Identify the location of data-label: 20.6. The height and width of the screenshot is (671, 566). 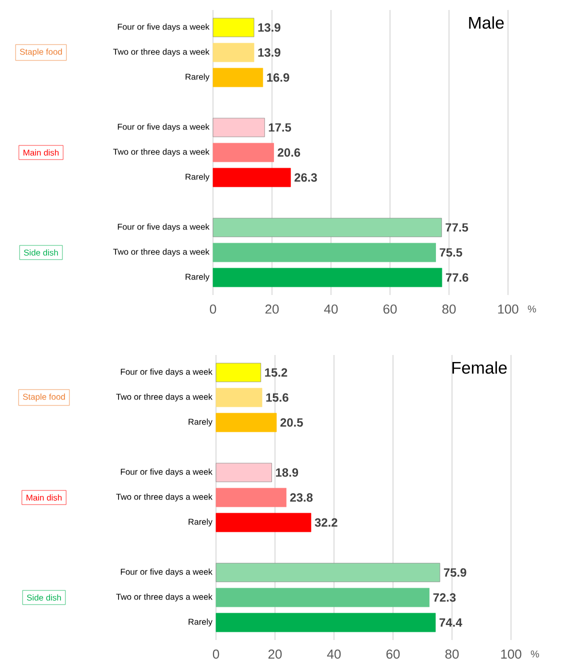
(289, 152).